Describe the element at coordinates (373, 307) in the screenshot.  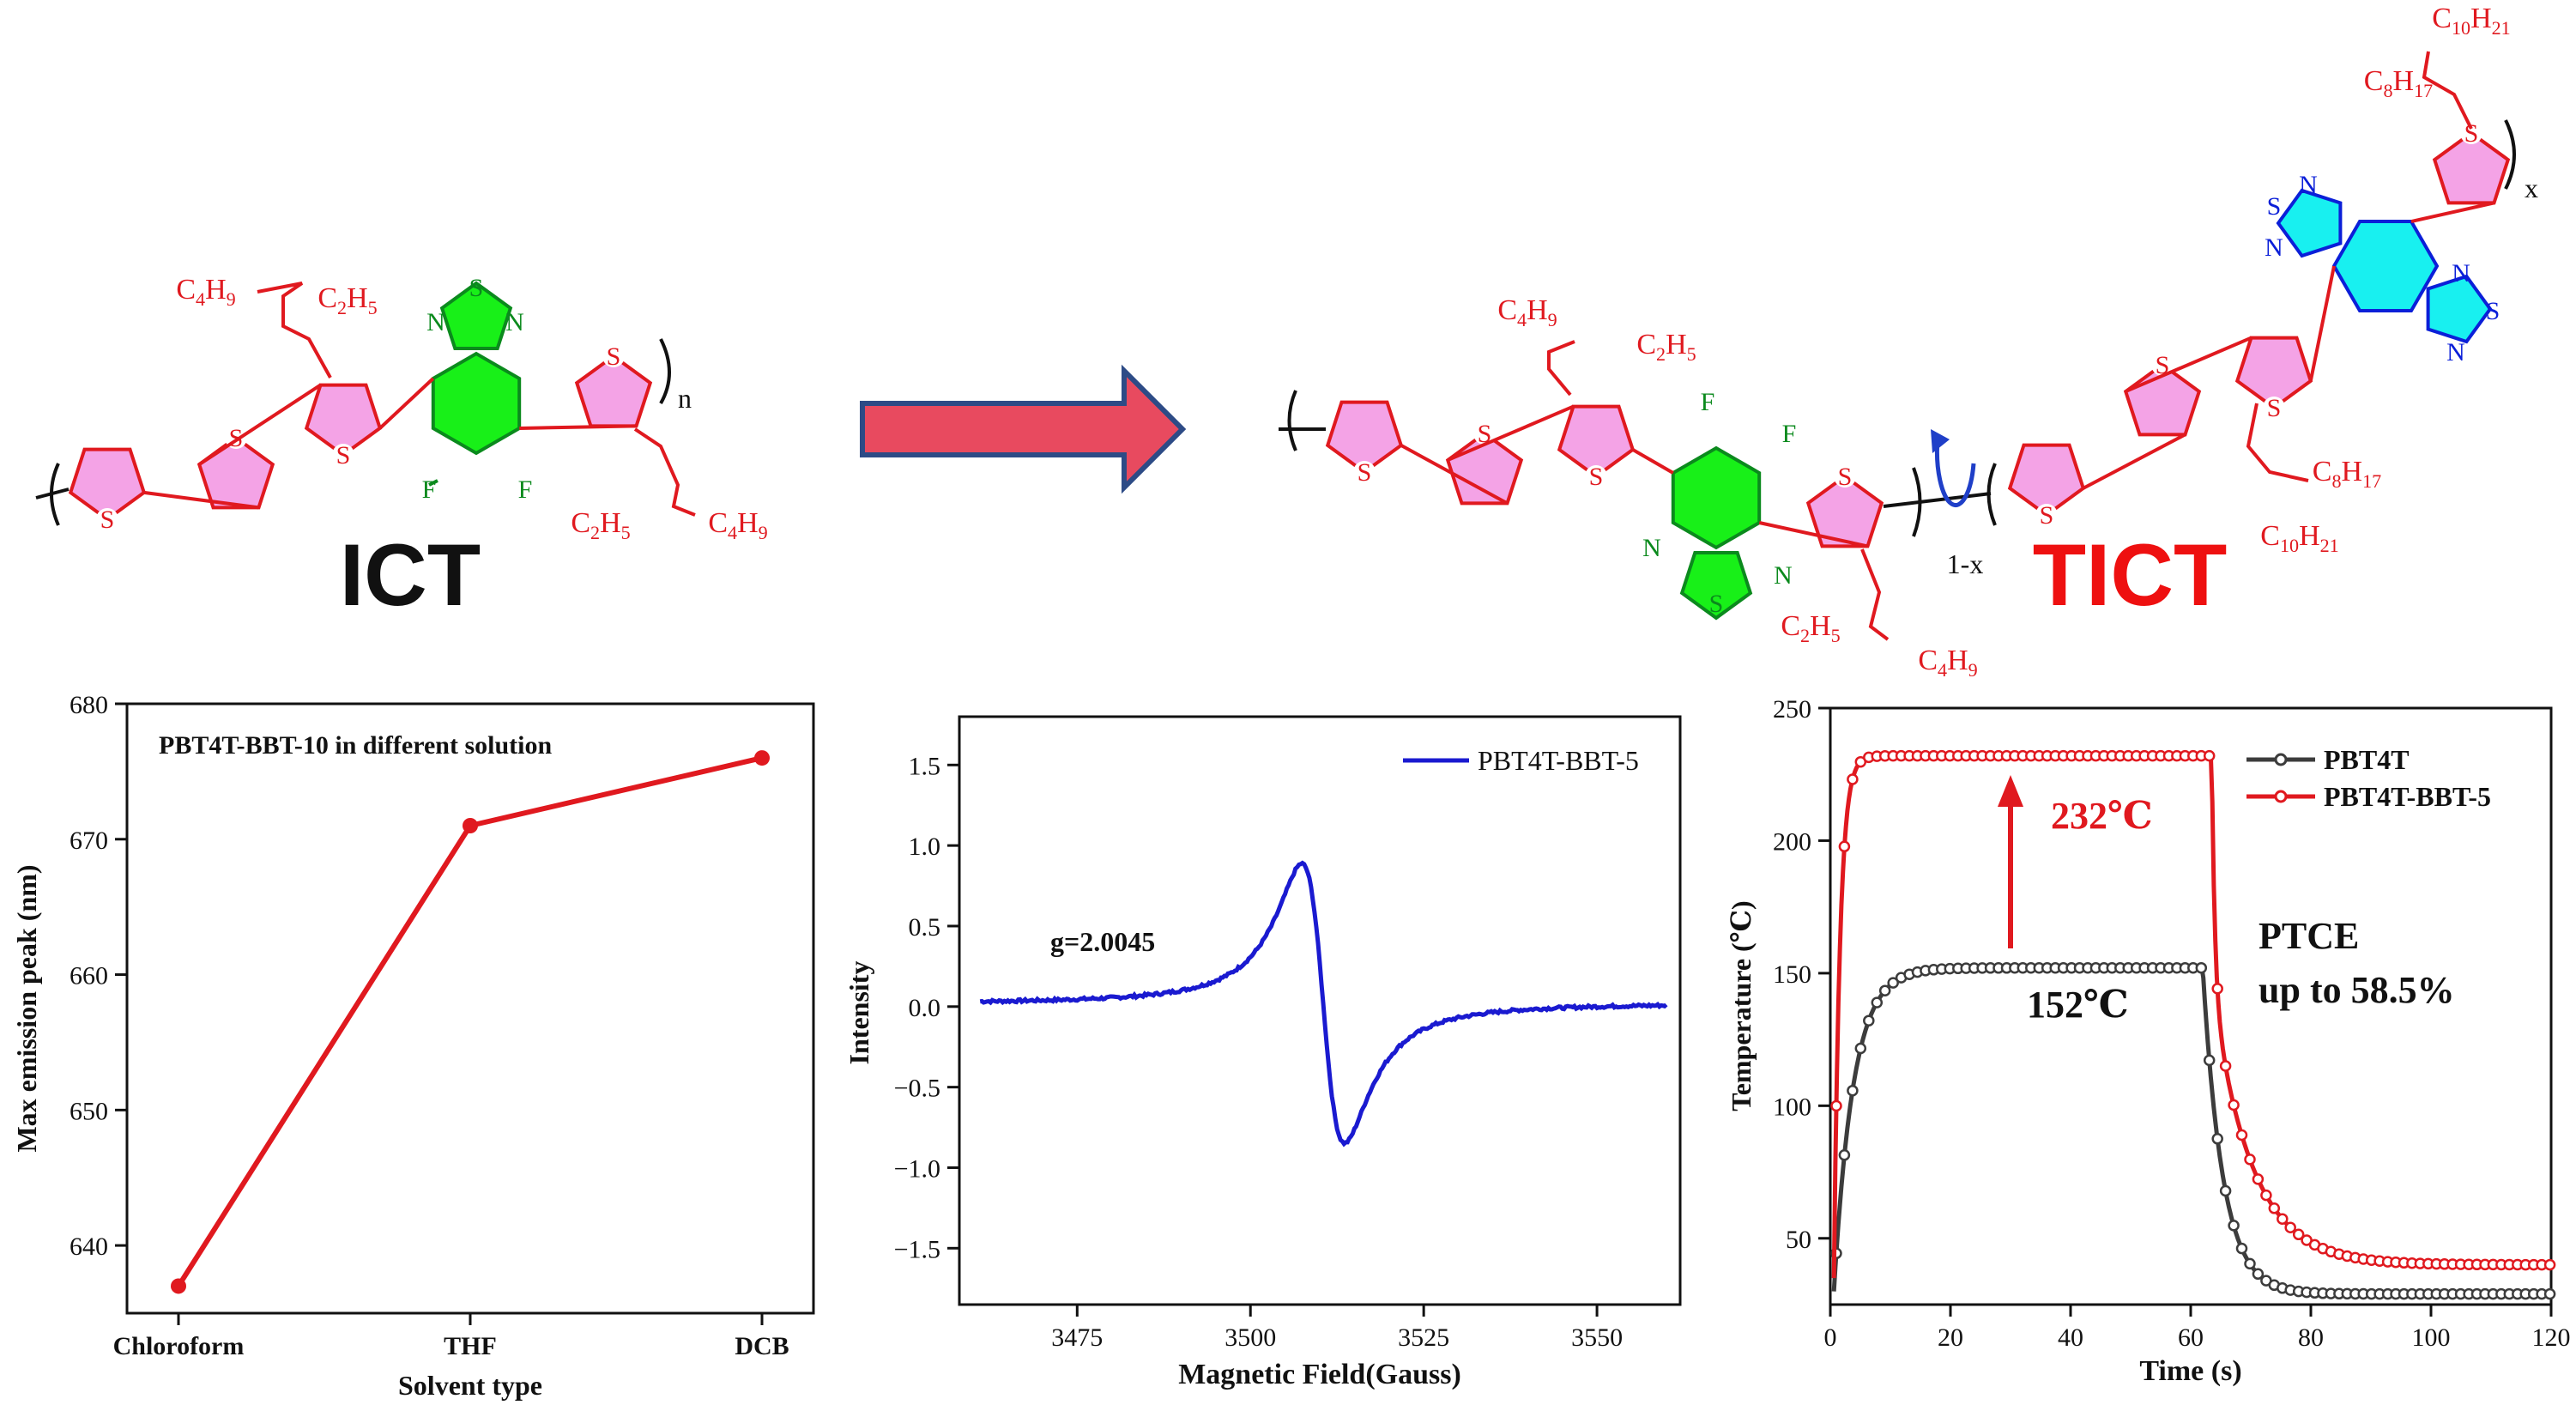
I see `ict-alkyl-2-part: 5` at that location.